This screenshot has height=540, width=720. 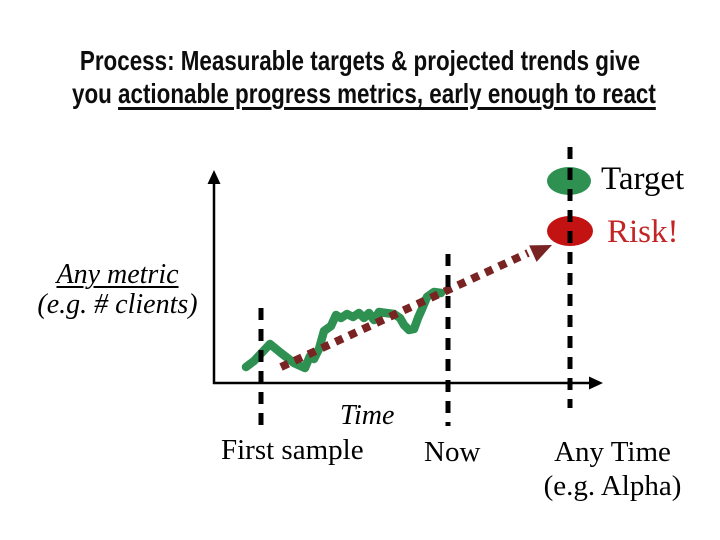 I want to click on any-time-label-line2: (e.g. Alpha), so click(x=612, y=486).